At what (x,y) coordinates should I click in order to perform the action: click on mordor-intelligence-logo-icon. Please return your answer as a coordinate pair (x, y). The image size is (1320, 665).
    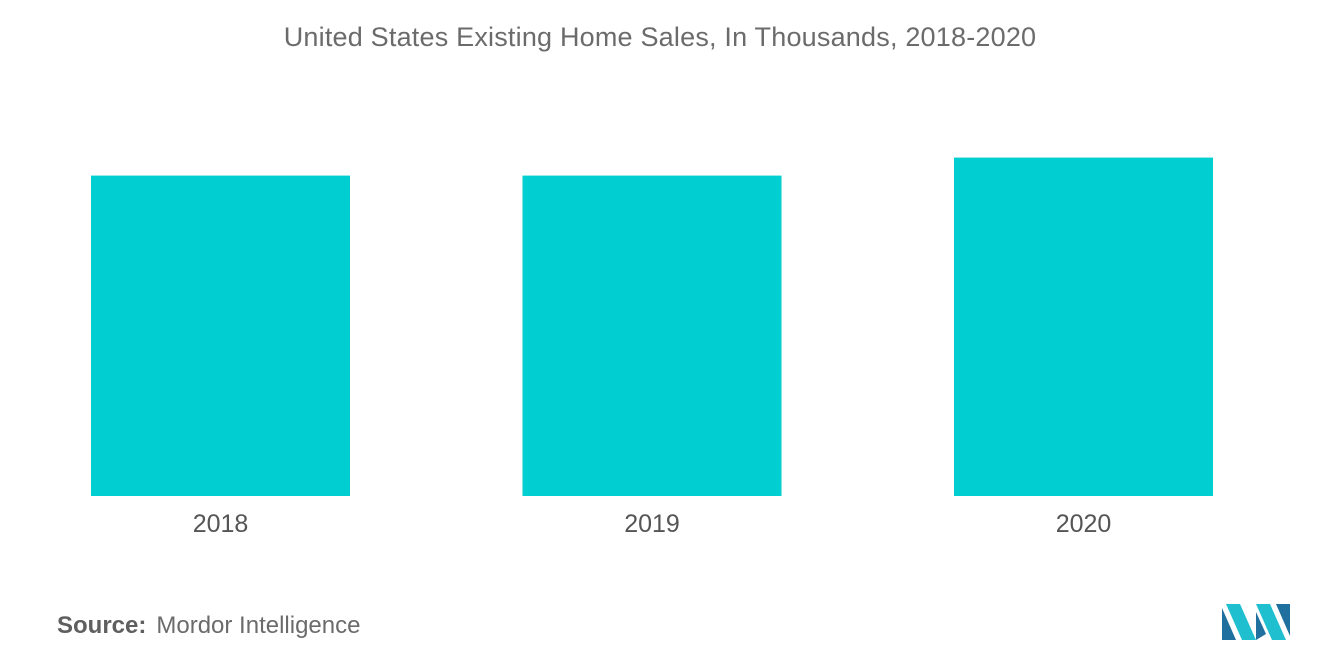
    Looking at the image, I should click on (1256, 622).